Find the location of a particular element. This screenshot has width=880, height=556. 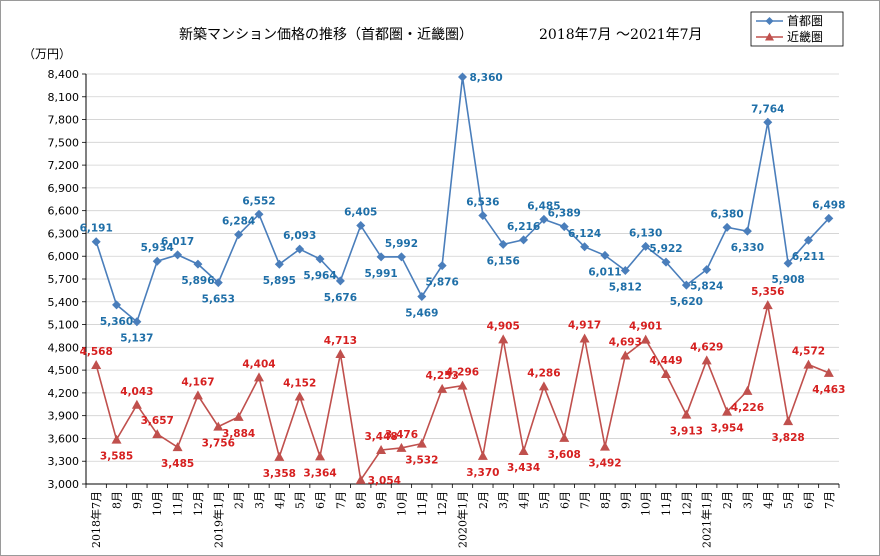

data-label: 5,620 is located at coordinates (686, 302).